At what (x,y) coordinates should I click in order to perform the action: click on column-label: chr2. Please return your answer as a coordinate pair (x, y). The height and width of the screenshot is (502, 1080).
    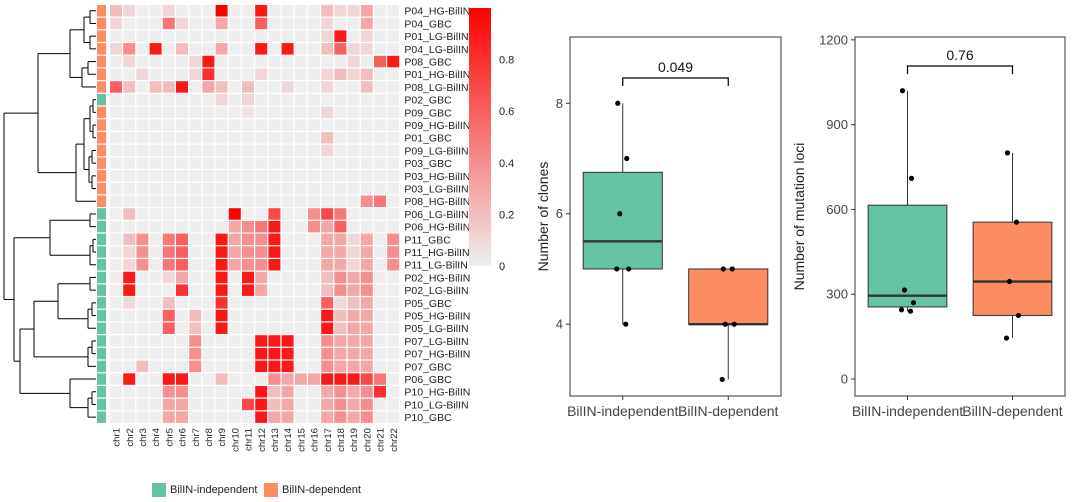
    Looking at the image, I should click on (130, 437).